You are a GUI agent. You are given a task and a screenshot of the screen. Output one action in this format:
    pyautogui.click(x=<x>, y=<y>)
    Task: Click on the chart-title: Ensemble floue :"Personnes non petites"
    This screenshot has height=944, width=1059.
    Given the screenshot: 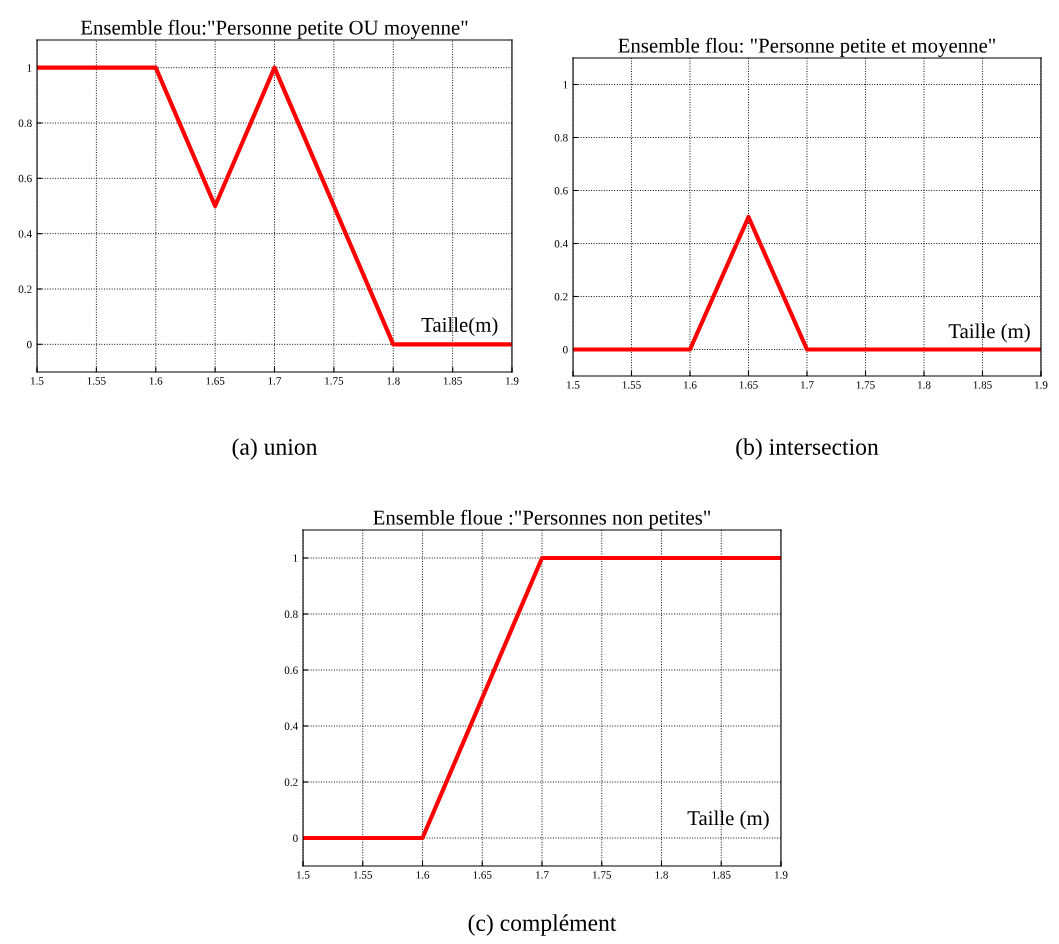 What is the action you would take?
    pyautogui.click(x=542, y=519)
    